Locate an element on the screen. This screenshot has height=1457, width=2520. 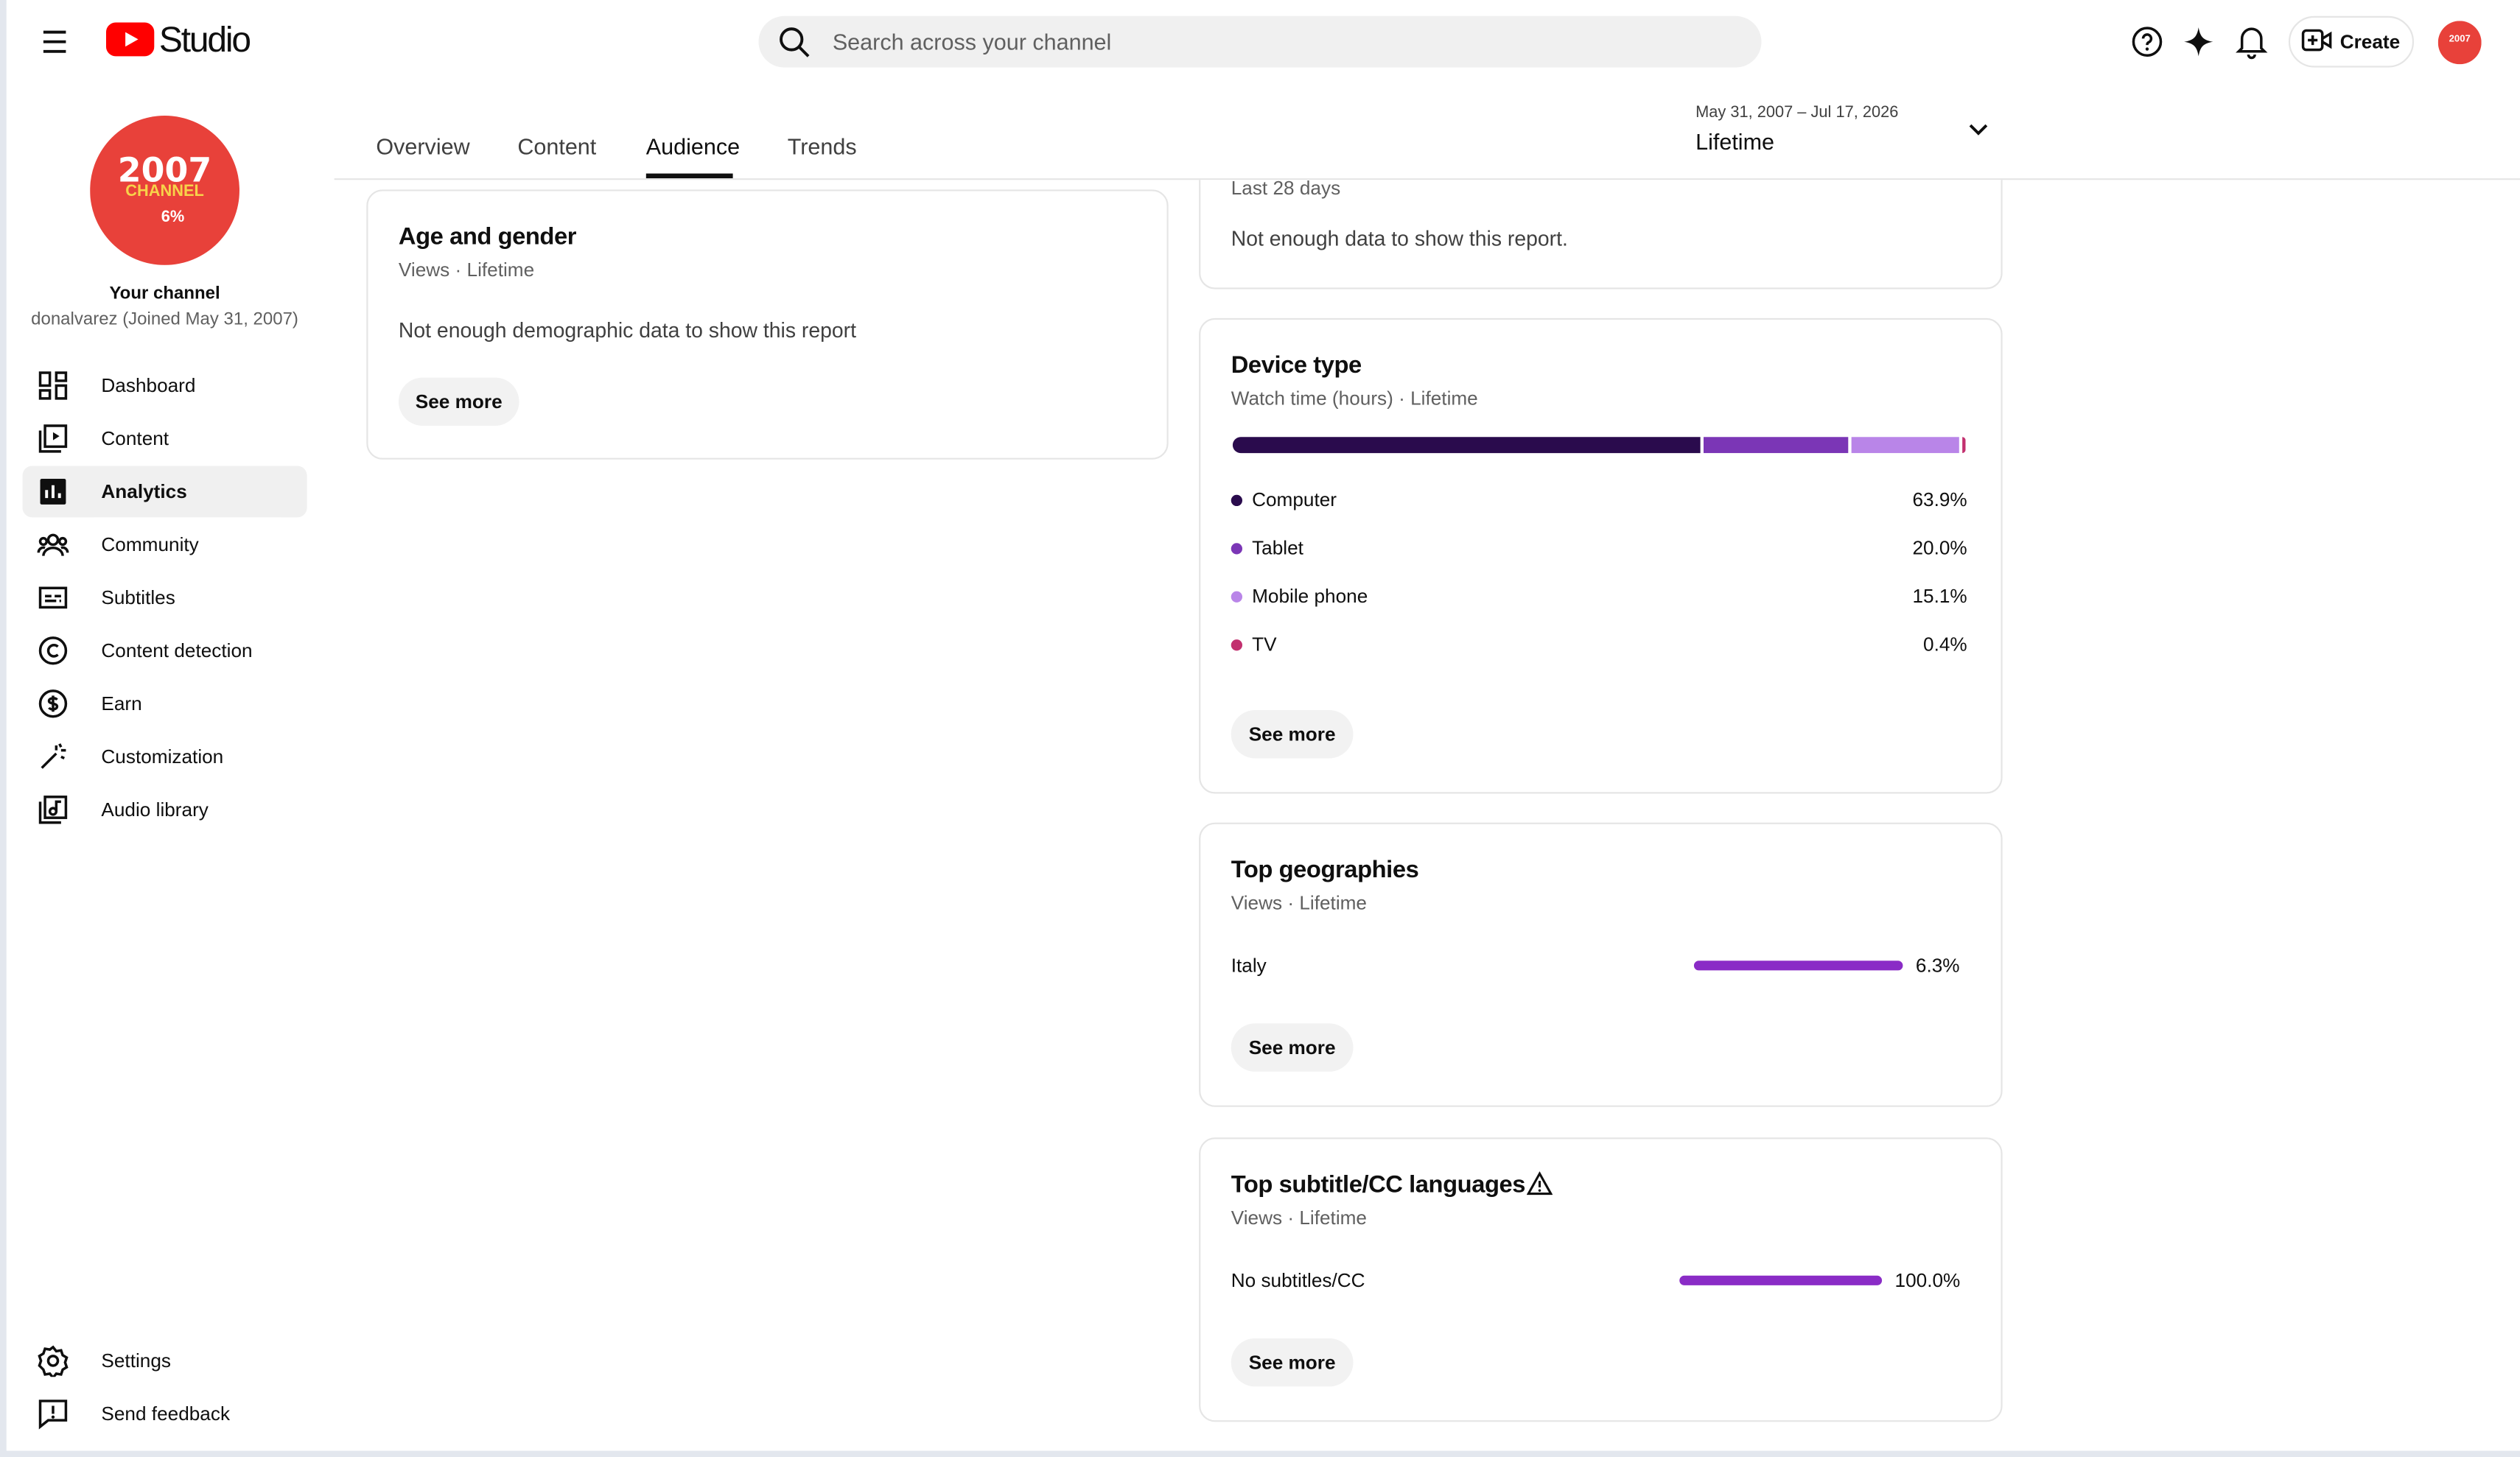
help-icon is located at coordinates (2147, 42).